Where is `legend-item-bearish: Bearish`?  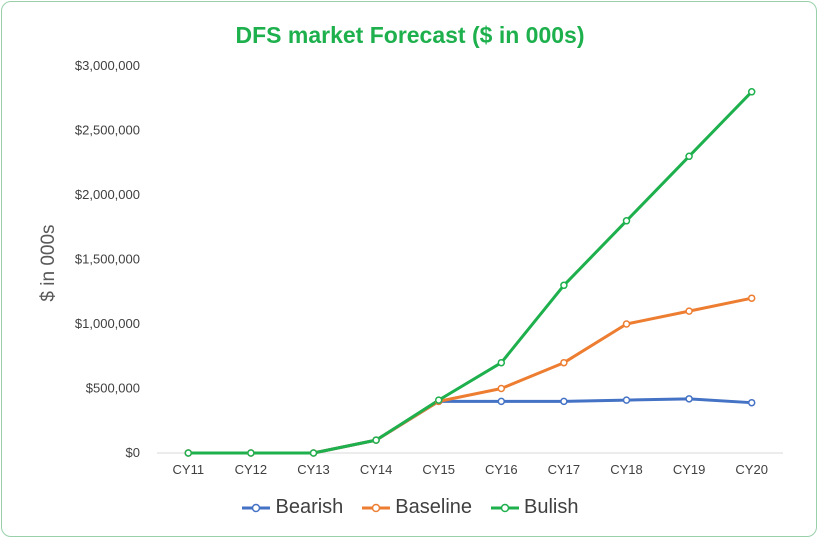
legend-item-bearish: Bearish is located at coordinates (292, 507).